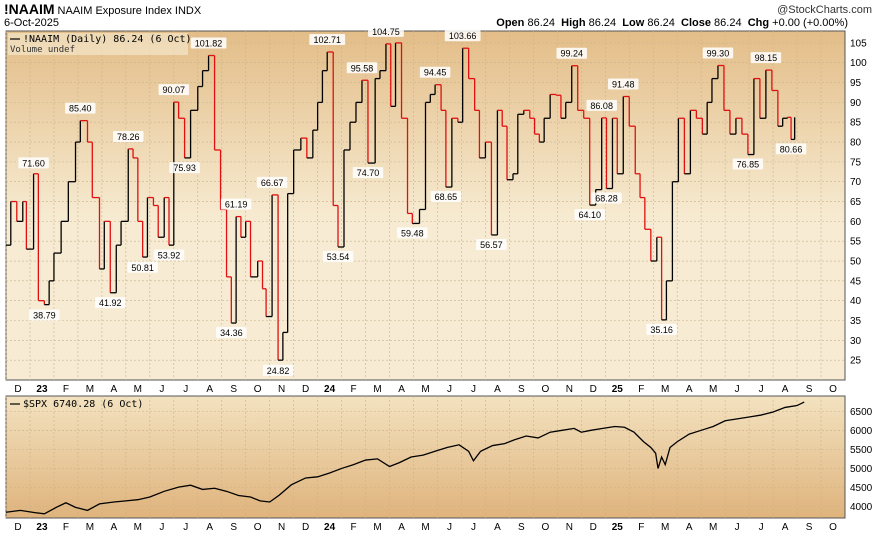 Image resolution: width=878 pixels, height=538 pixels. Describe the element at coordinates (861, 488) in the screenshot. I see `y-tick-label: 4500` at that location.